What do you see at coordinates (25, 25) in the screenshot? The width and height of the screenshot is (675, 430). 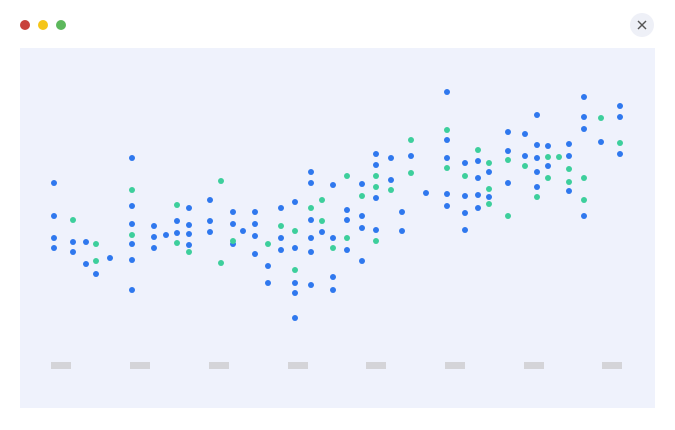 I see `window-dot-red` at bounding box center [25, 25].